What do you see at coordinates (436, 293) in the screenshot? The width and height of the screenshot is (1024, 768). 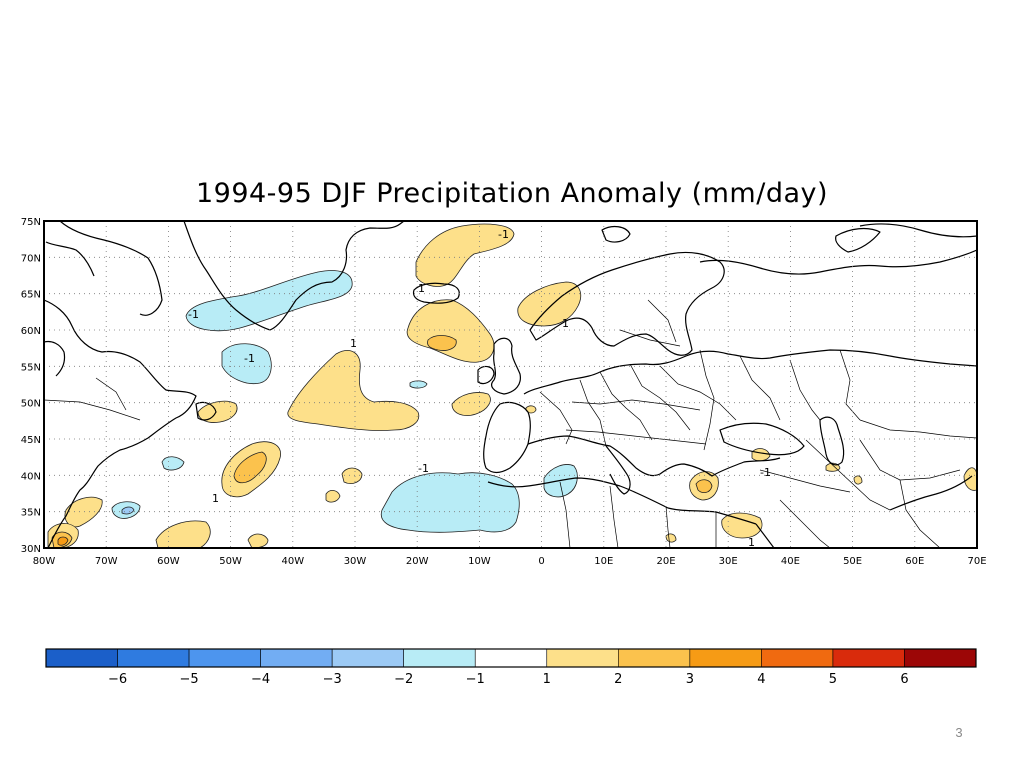 I see `coastline-iceland` at bounding box center [436, 293].